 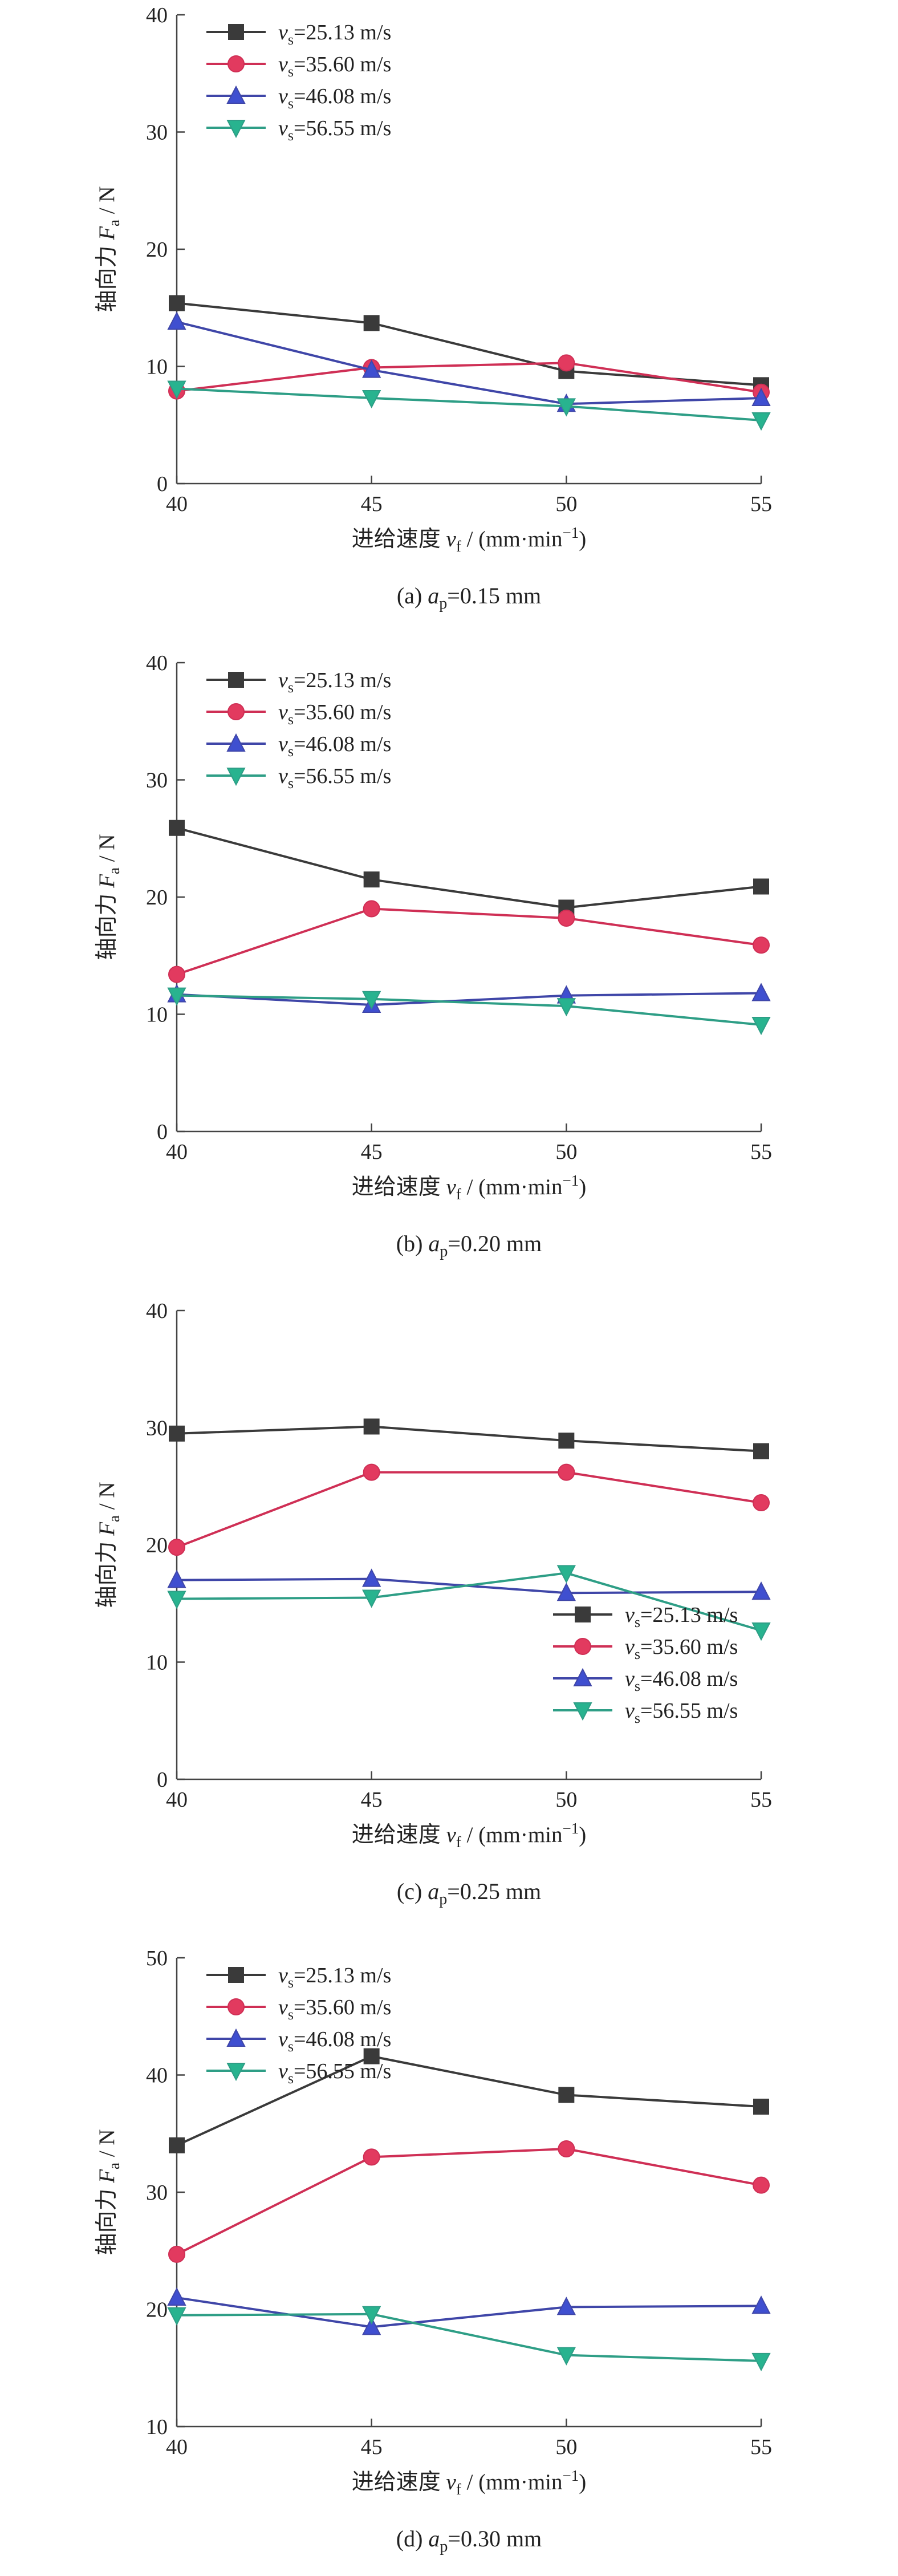 I want to click on x-tick-label: 50, so click(x=566, y=1800).